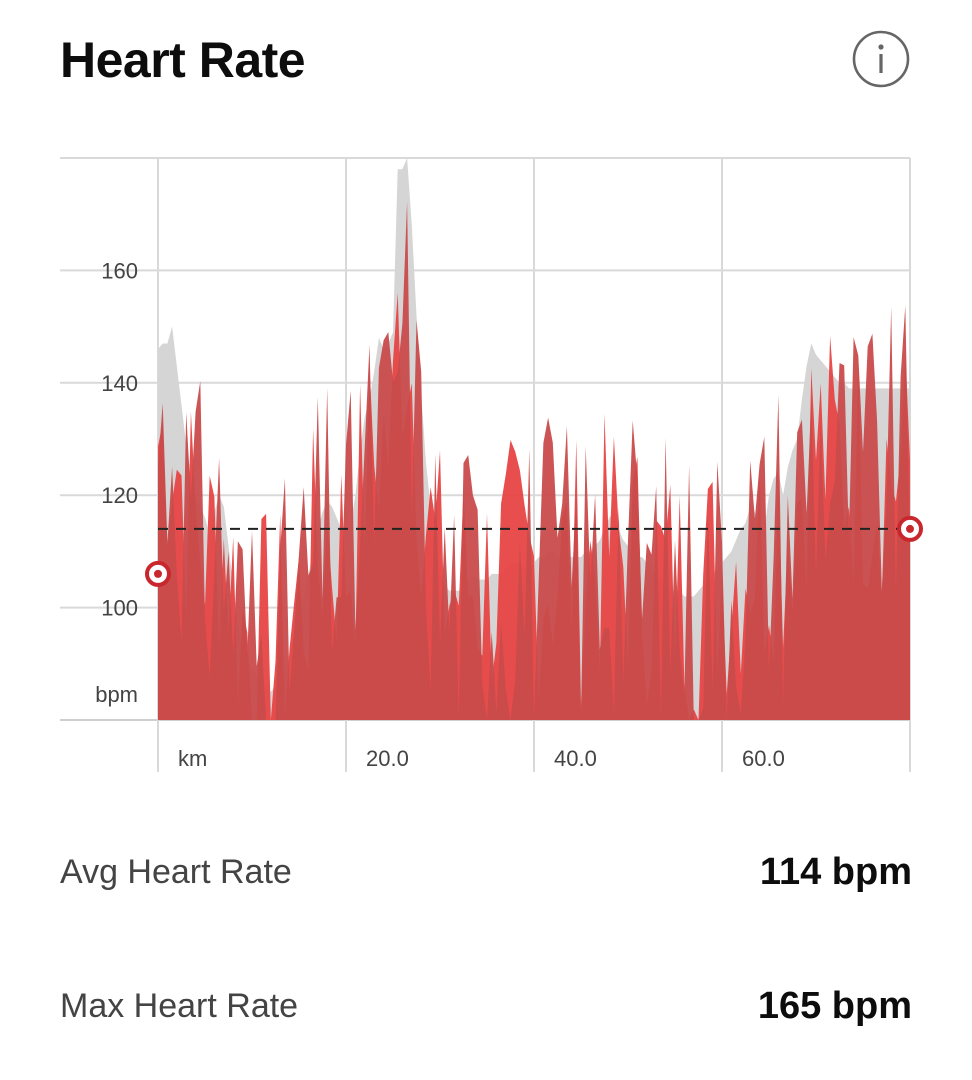 Image resolution: width=972 pixels, height=1080 pixels. What do you see at coordinates (179, 1005) in the screenshot?
I see `max-heart-rate-label: Max Heart Rate` at bounding box center [179, 1005].